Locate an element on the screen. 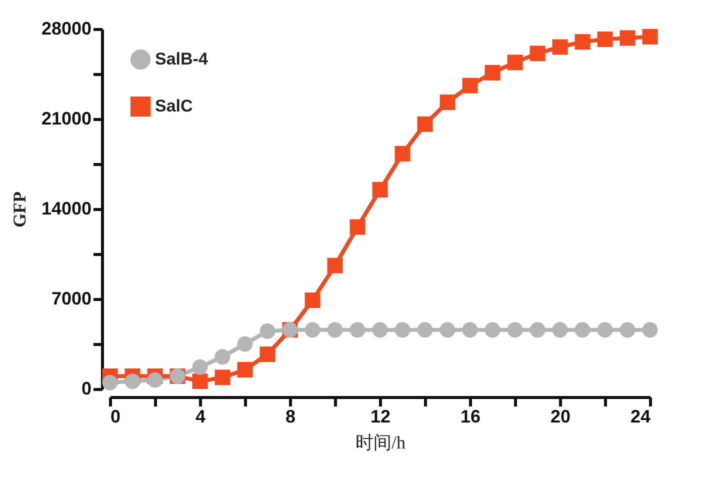  y-axis-title: GFP is located at coordinates (19, 210).